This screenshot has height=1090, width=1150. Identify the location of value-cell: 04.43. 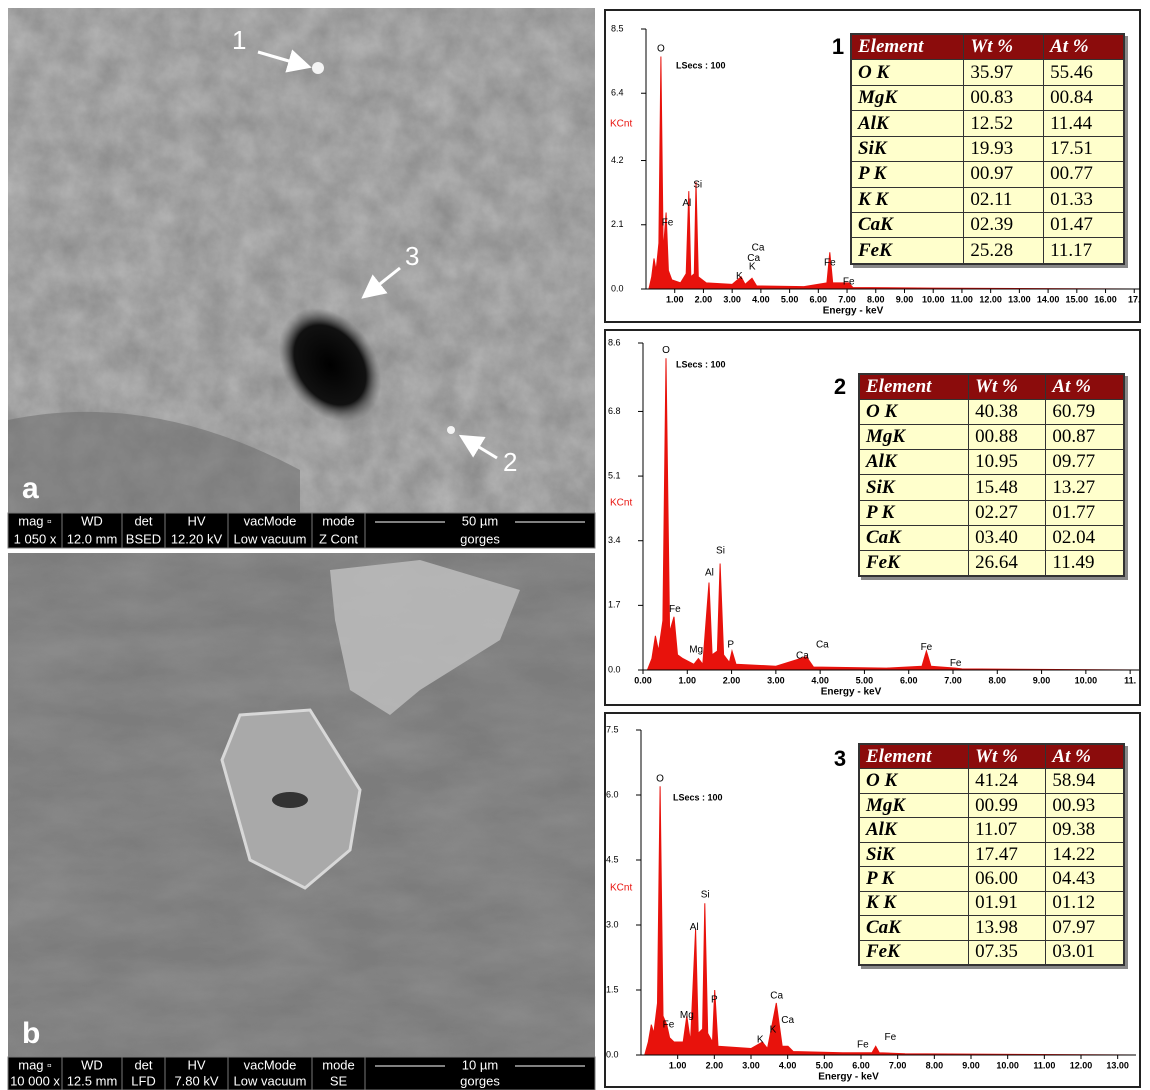
(1085, 879).